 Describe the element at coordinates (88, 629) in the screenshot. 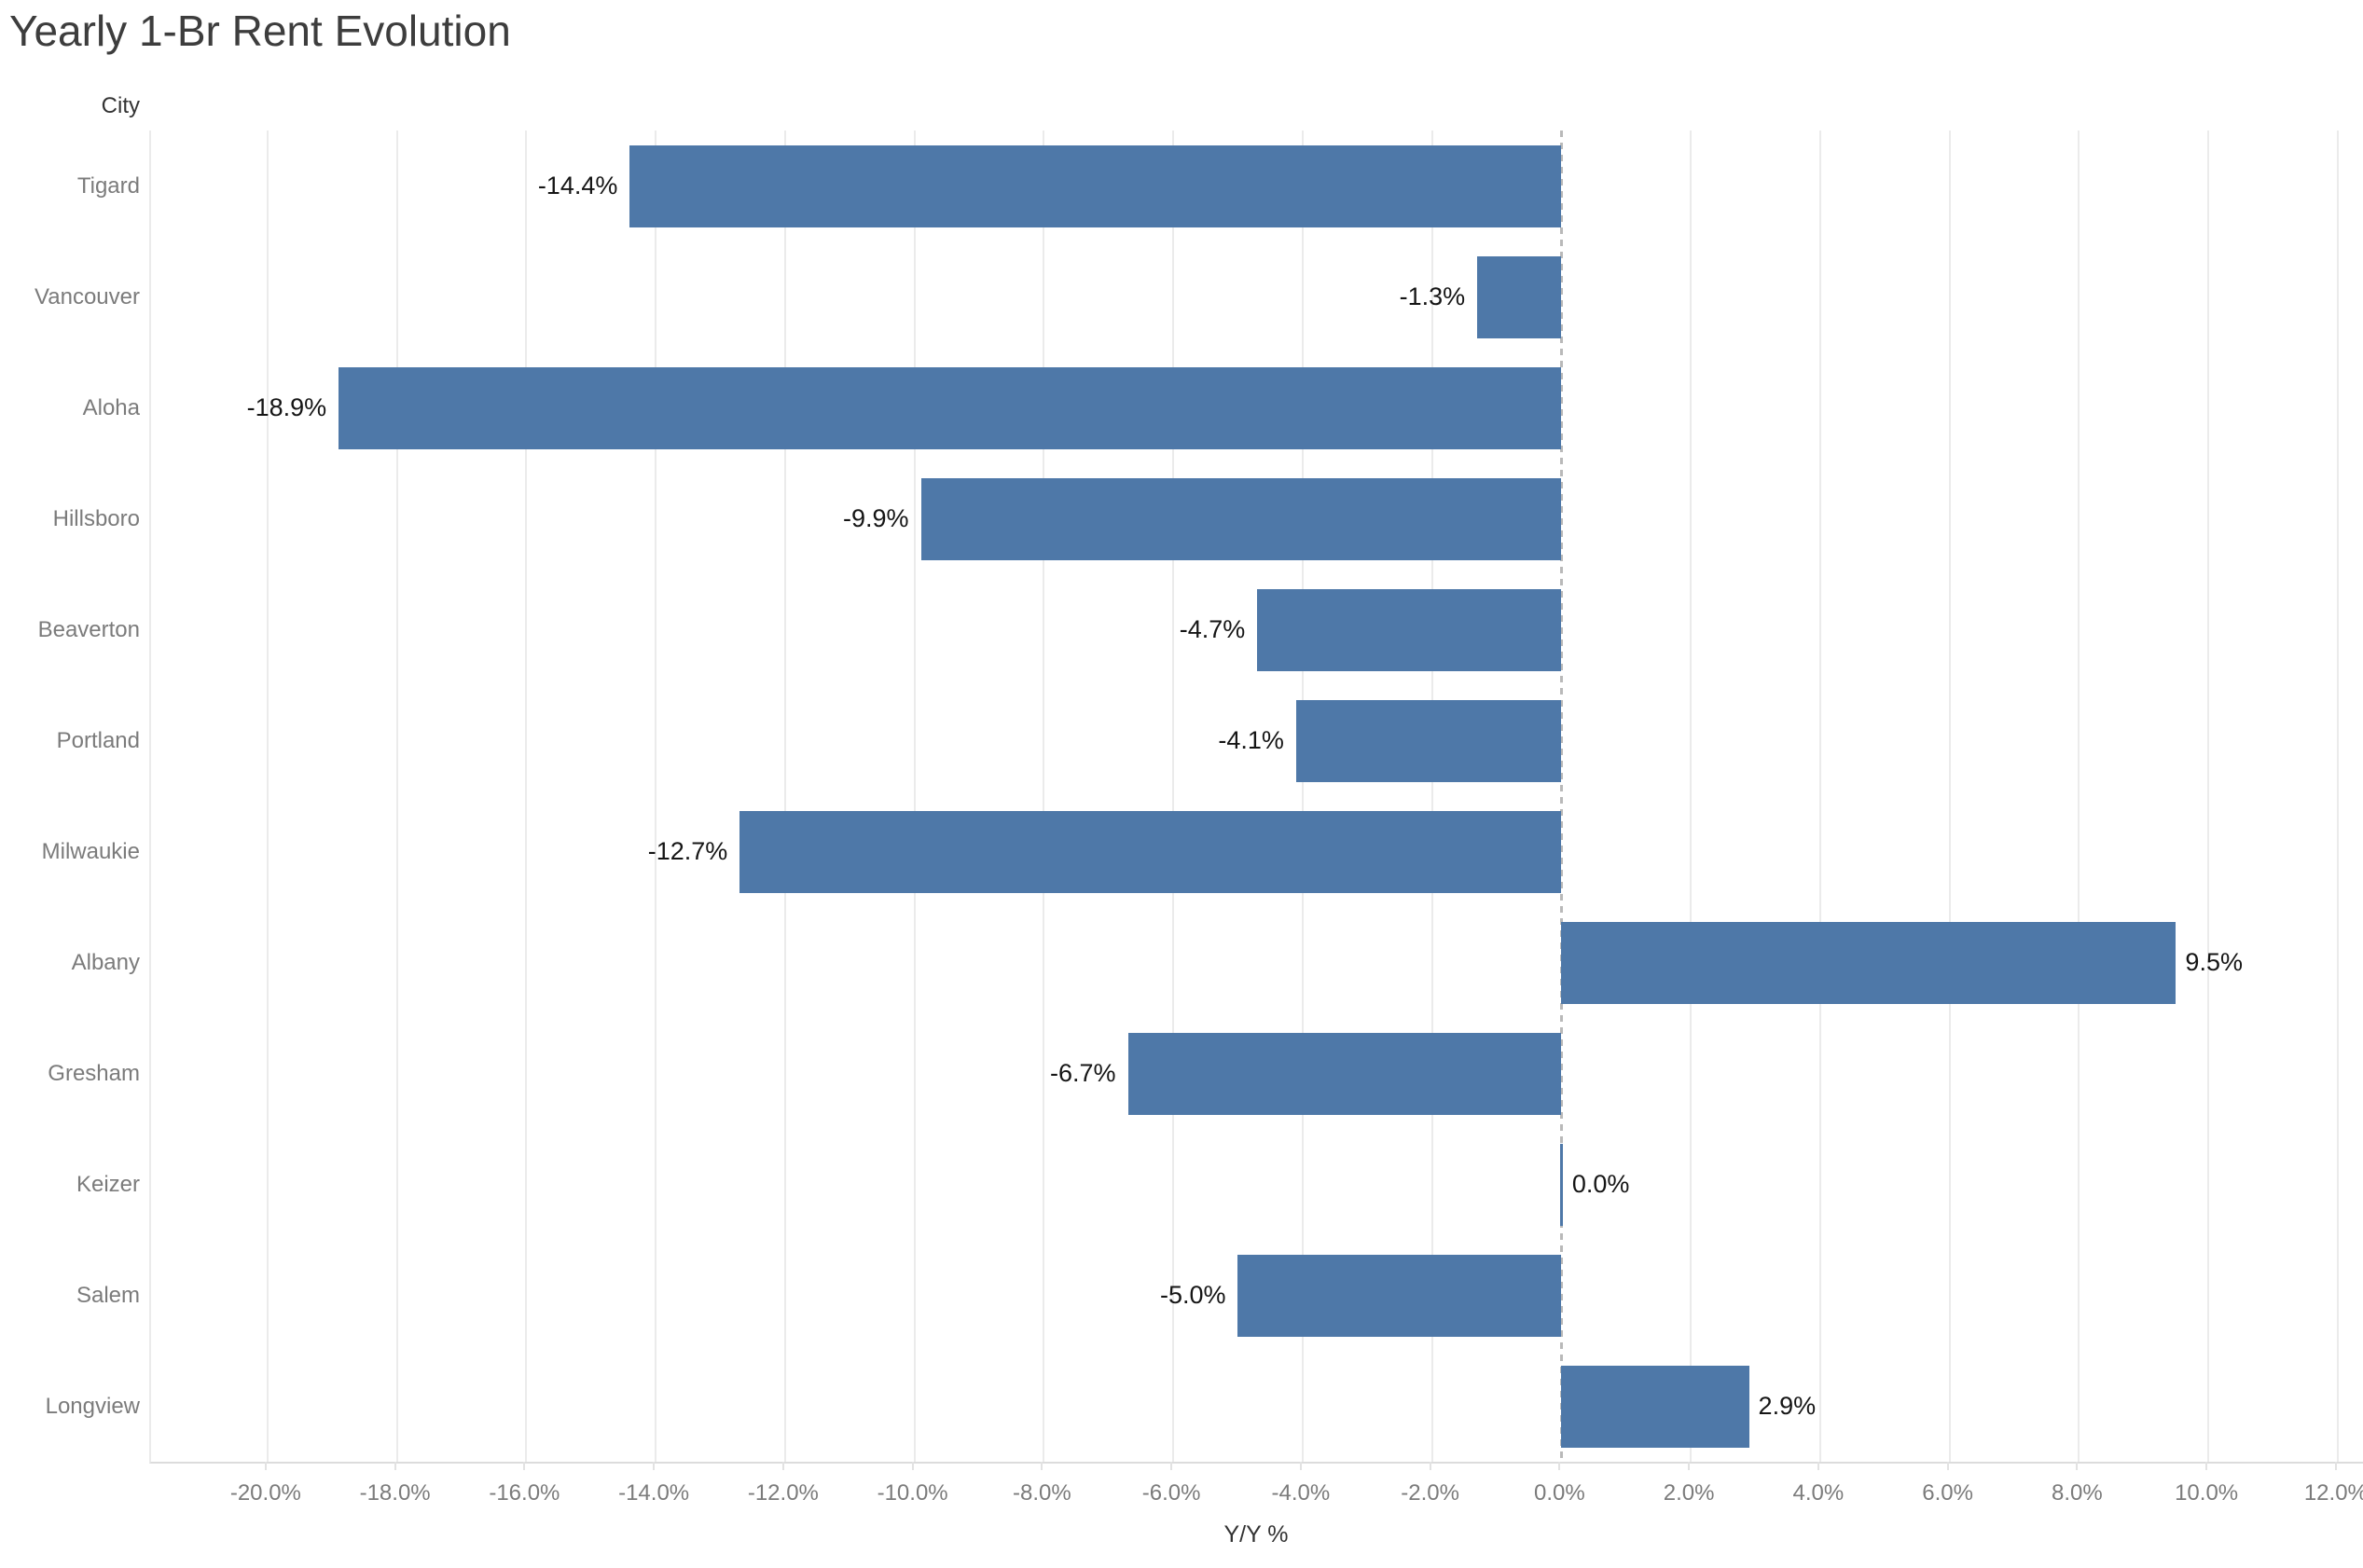

I see `city-label-beaverton: Beaverton` at that location.